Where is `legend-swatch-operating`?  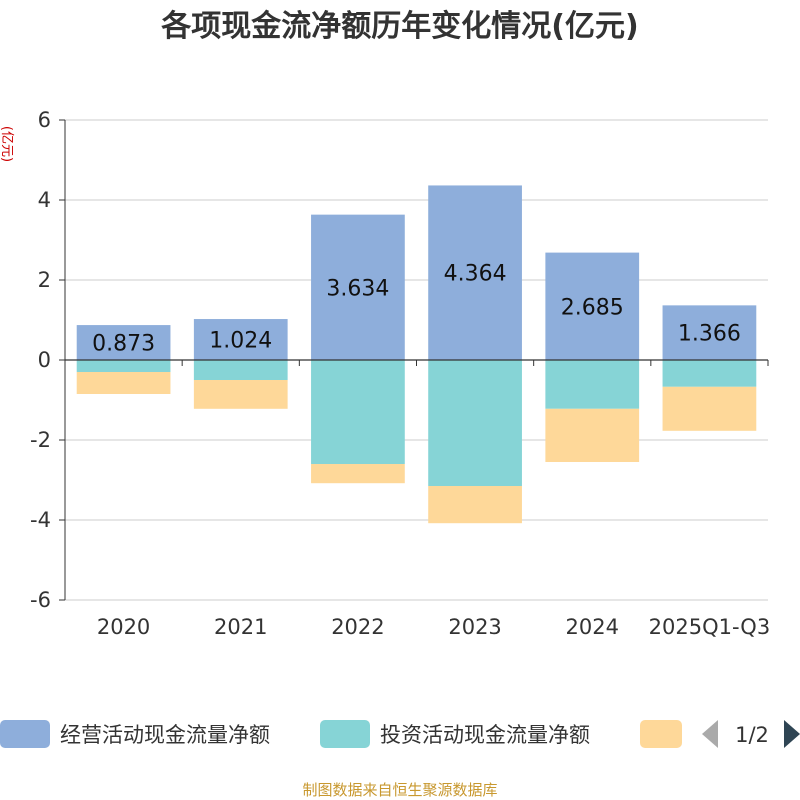
legend-swatch-operating is located at coordinates (25, 734).